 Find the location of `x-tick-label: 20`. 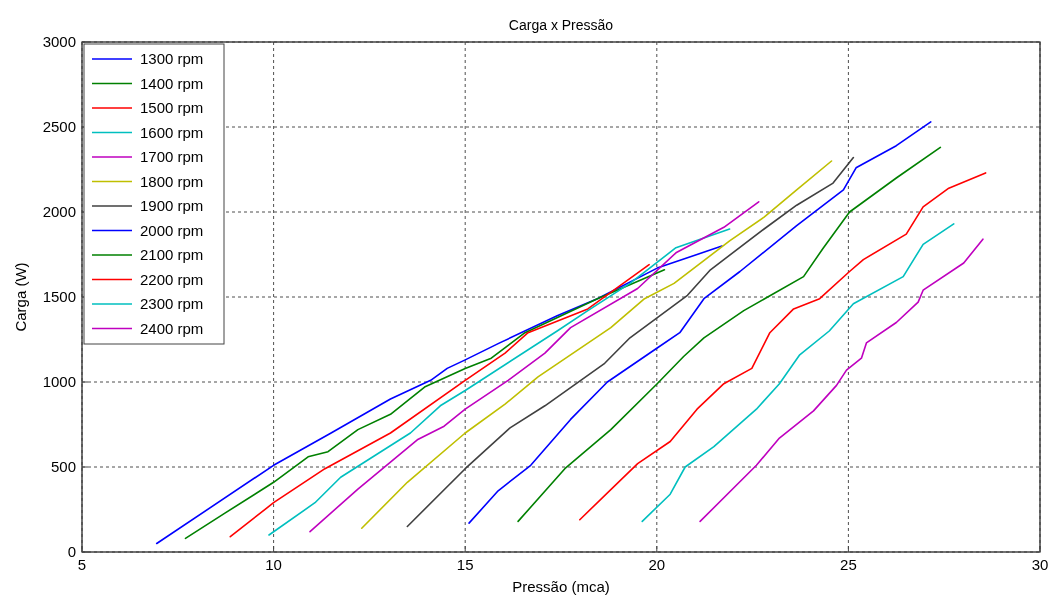

x-tick-label: 20 is located at coordinates (657, 564).